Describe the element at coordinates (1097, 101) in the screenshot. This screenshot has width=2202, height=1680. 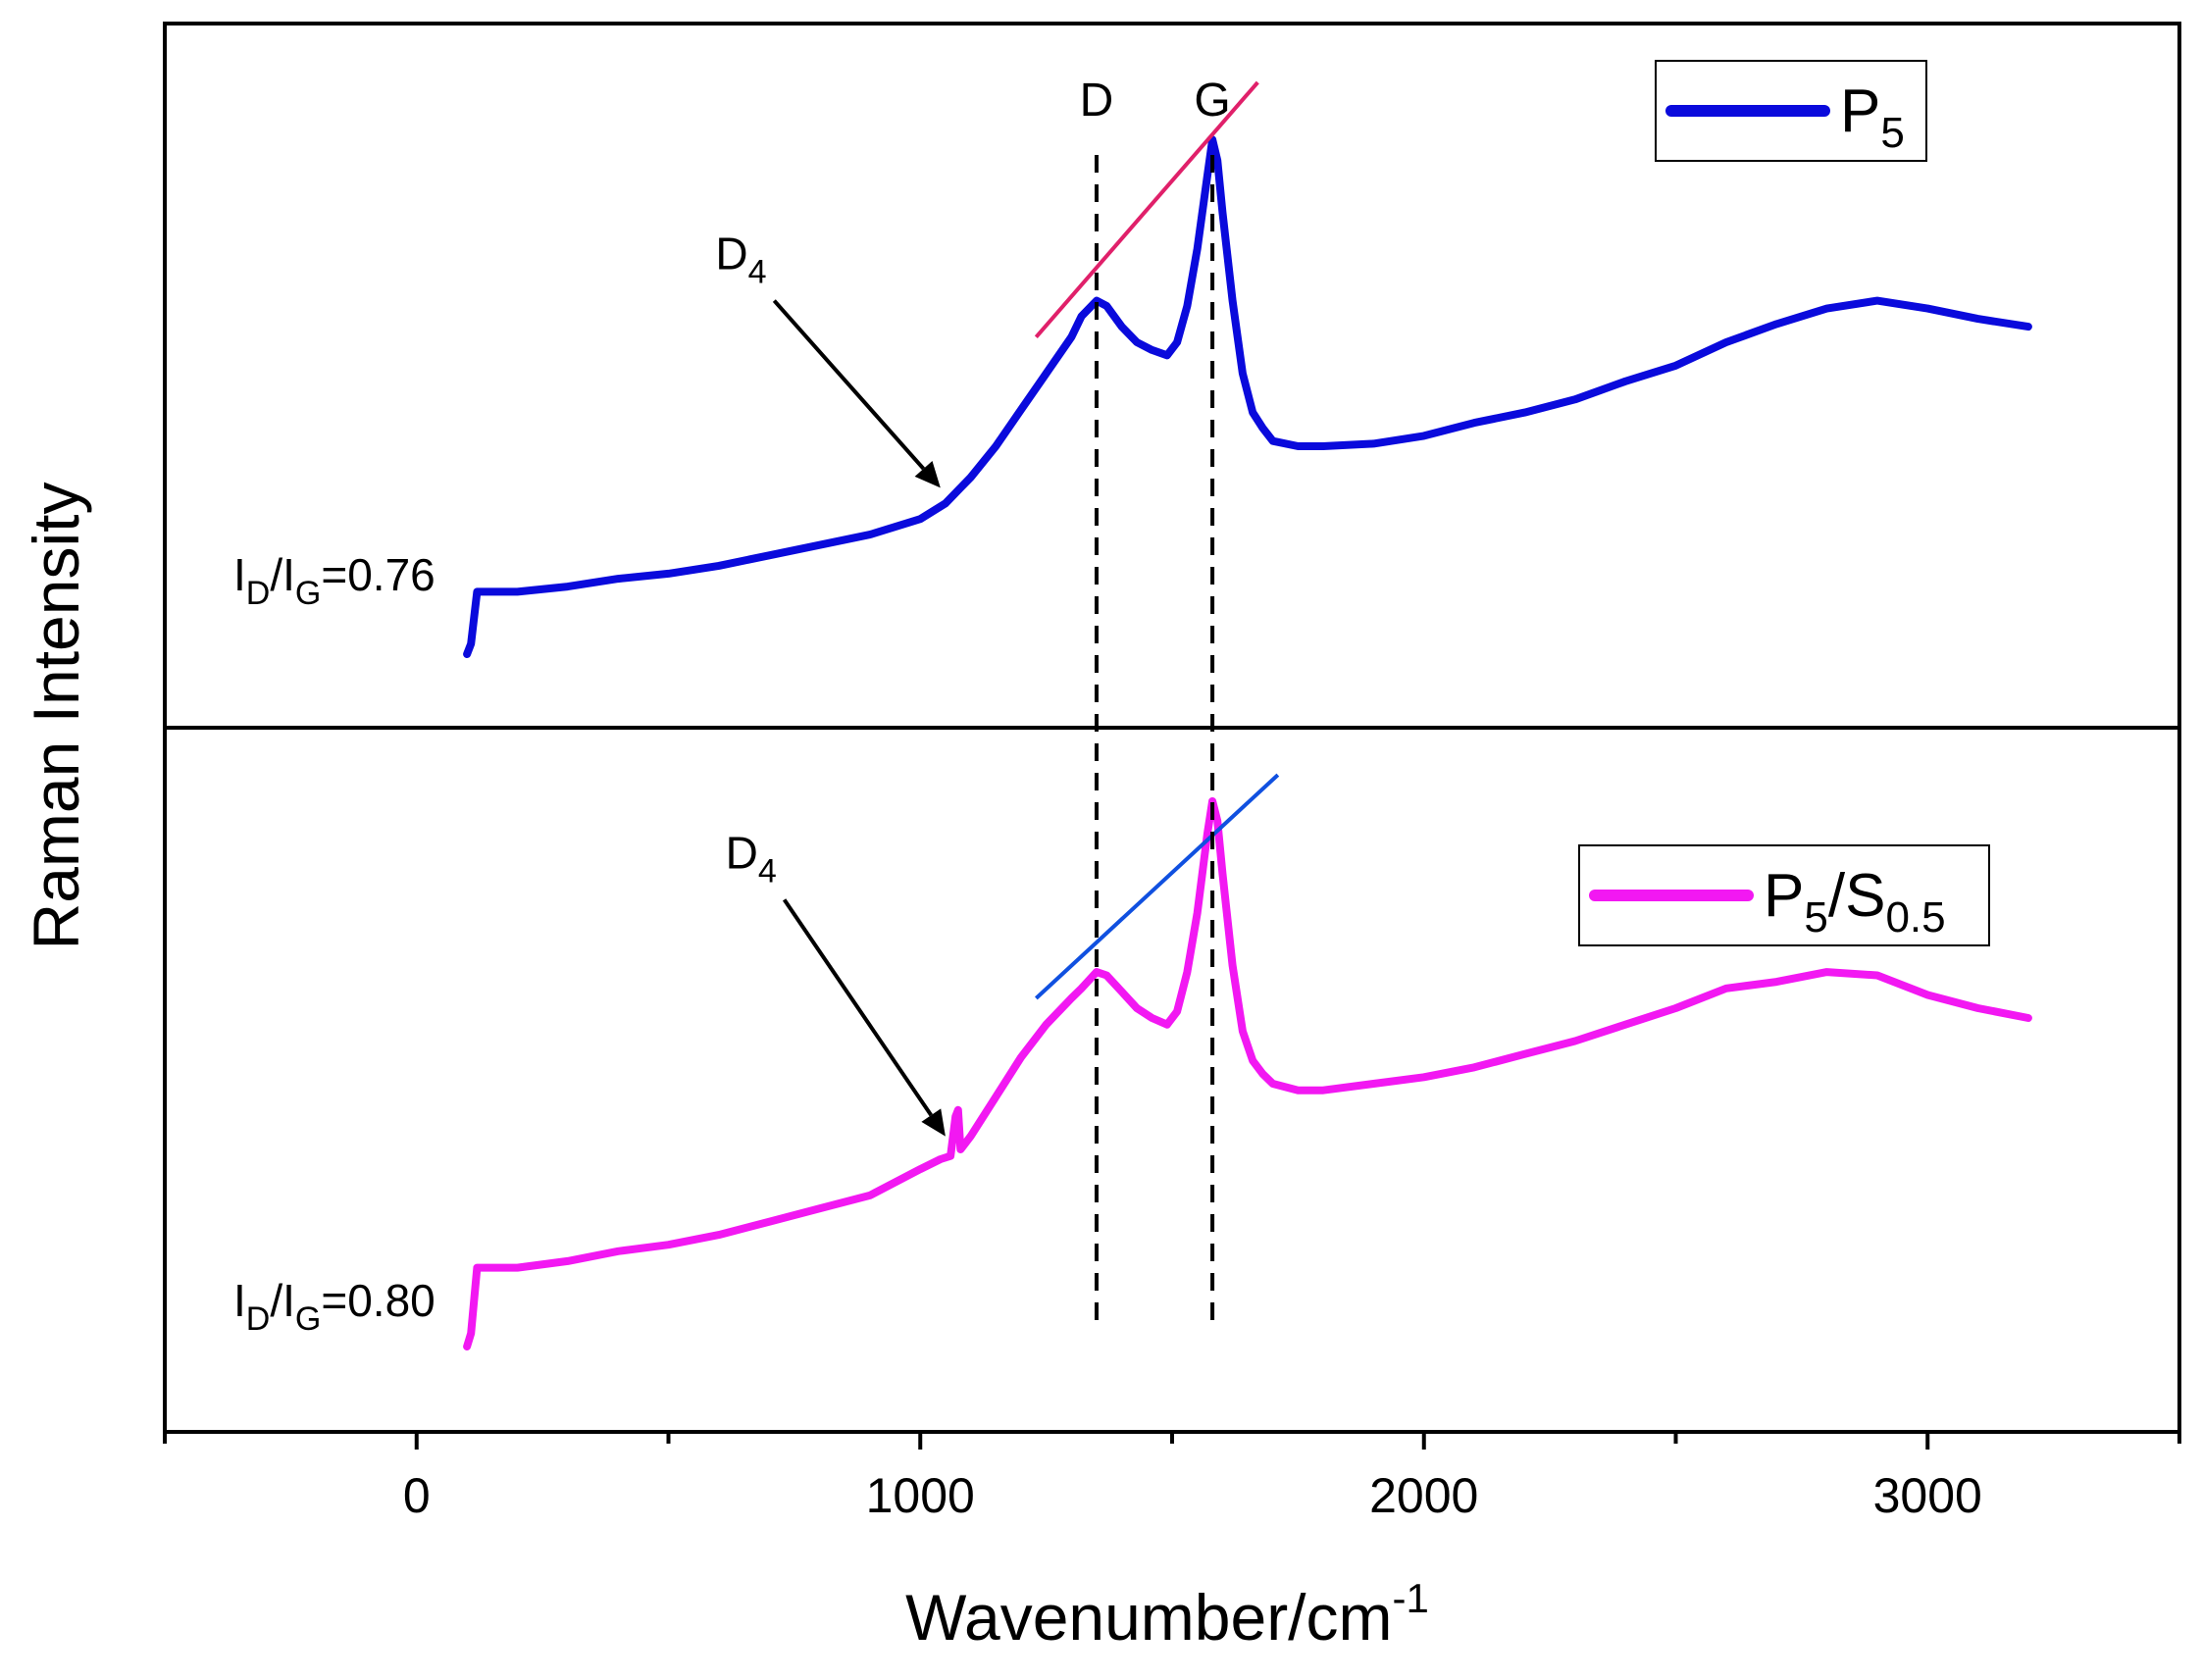
I see `peak-label-d: D` at that location.